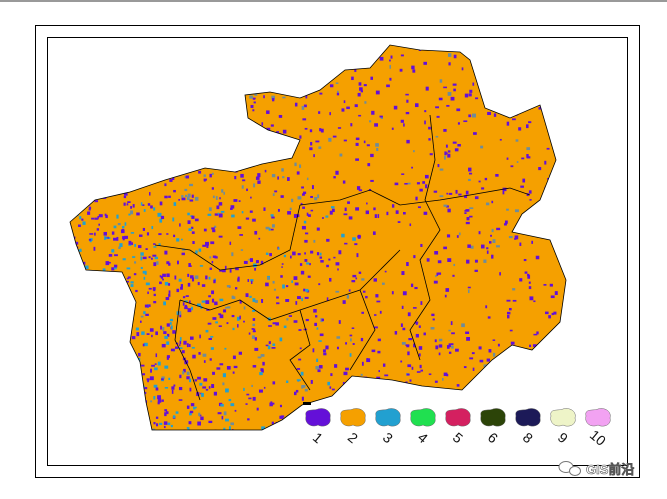 This screenshot has height=499, width=667. I want to click on legend-swatch, so click(388, 417).